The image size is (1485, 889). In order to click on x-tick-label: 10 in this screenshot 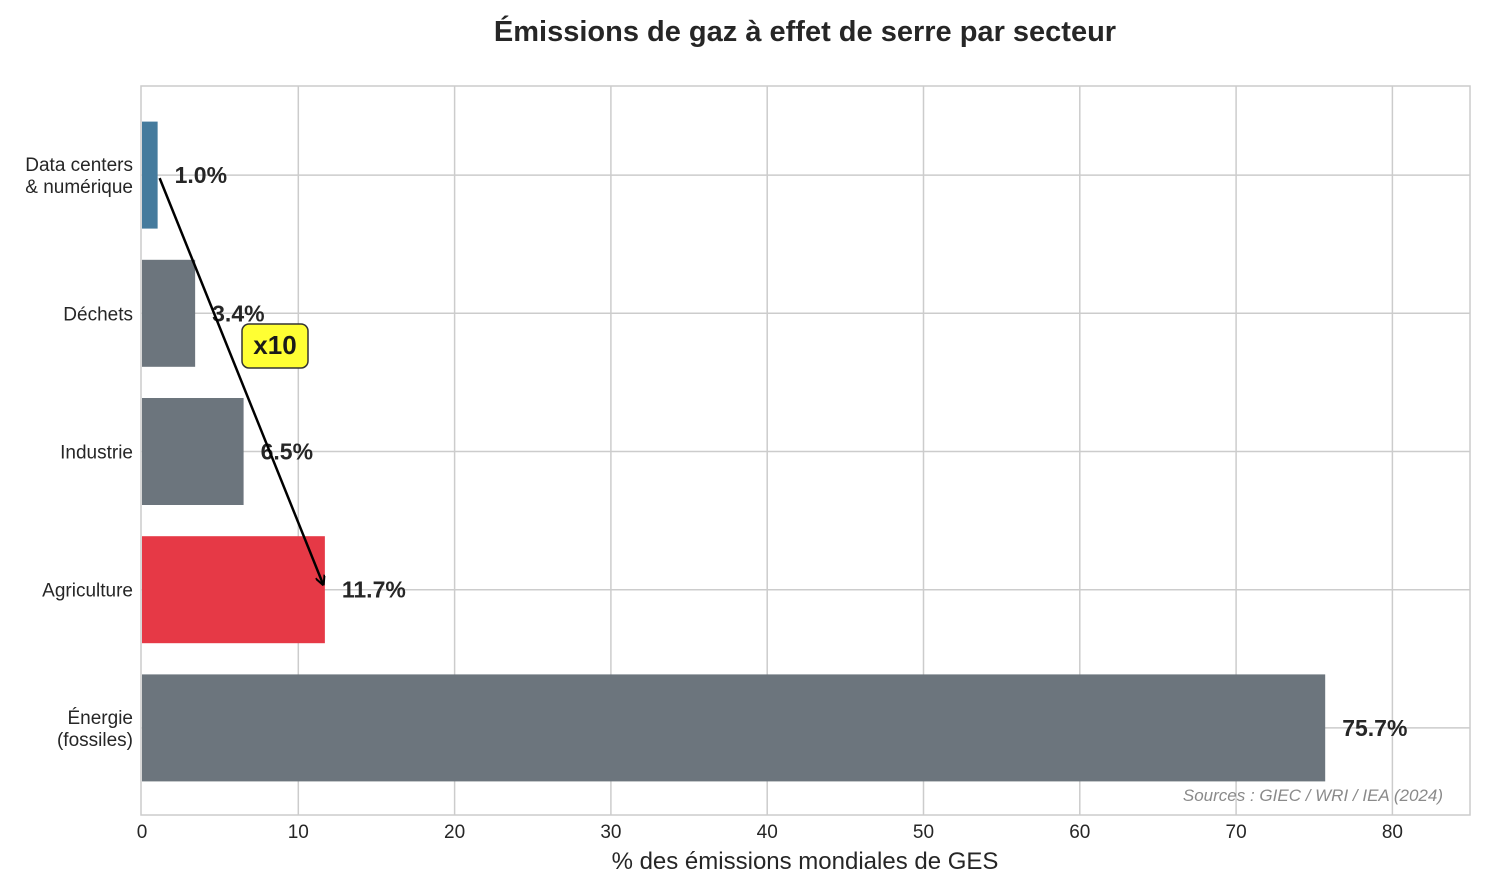, I will do `click(298, 832)`.